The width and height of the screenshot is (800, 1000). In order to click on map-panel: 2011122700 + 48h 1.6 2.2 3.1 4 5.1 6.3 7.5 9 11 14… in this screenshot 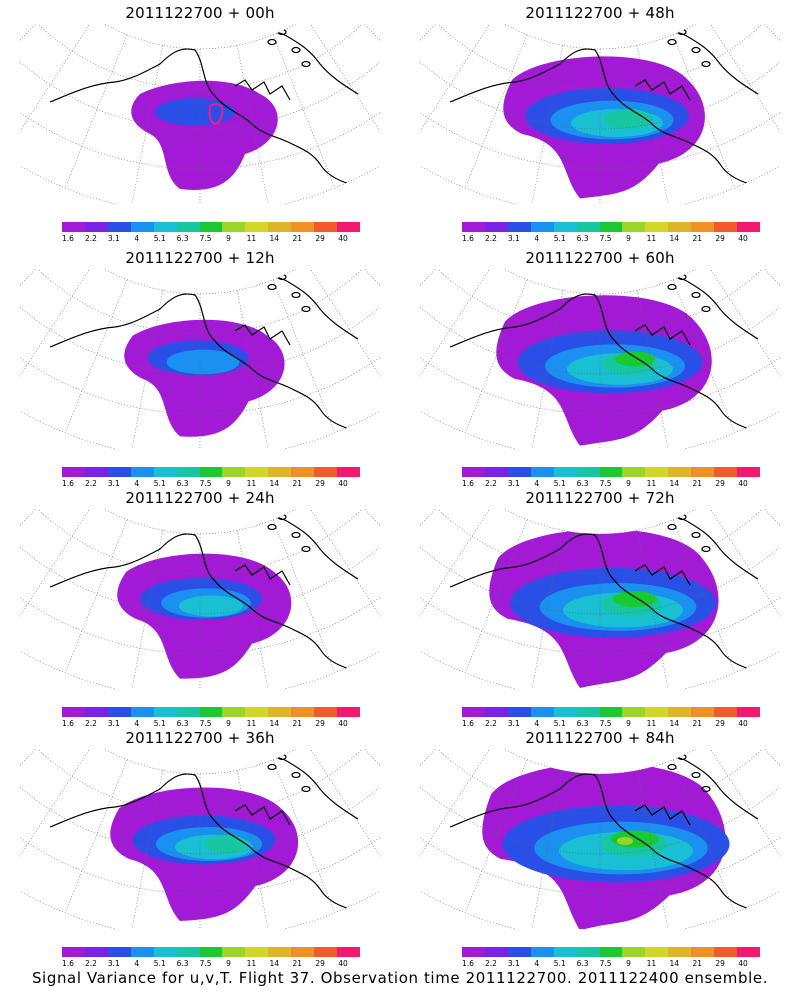, I will do `click(600, 122)`.